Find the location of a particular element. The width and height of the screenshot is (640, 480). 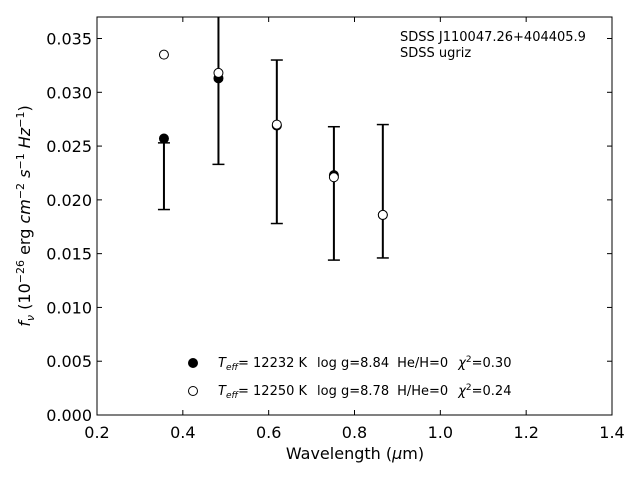

y-tick-label: 0.010 is located at coordinates (69, 307).